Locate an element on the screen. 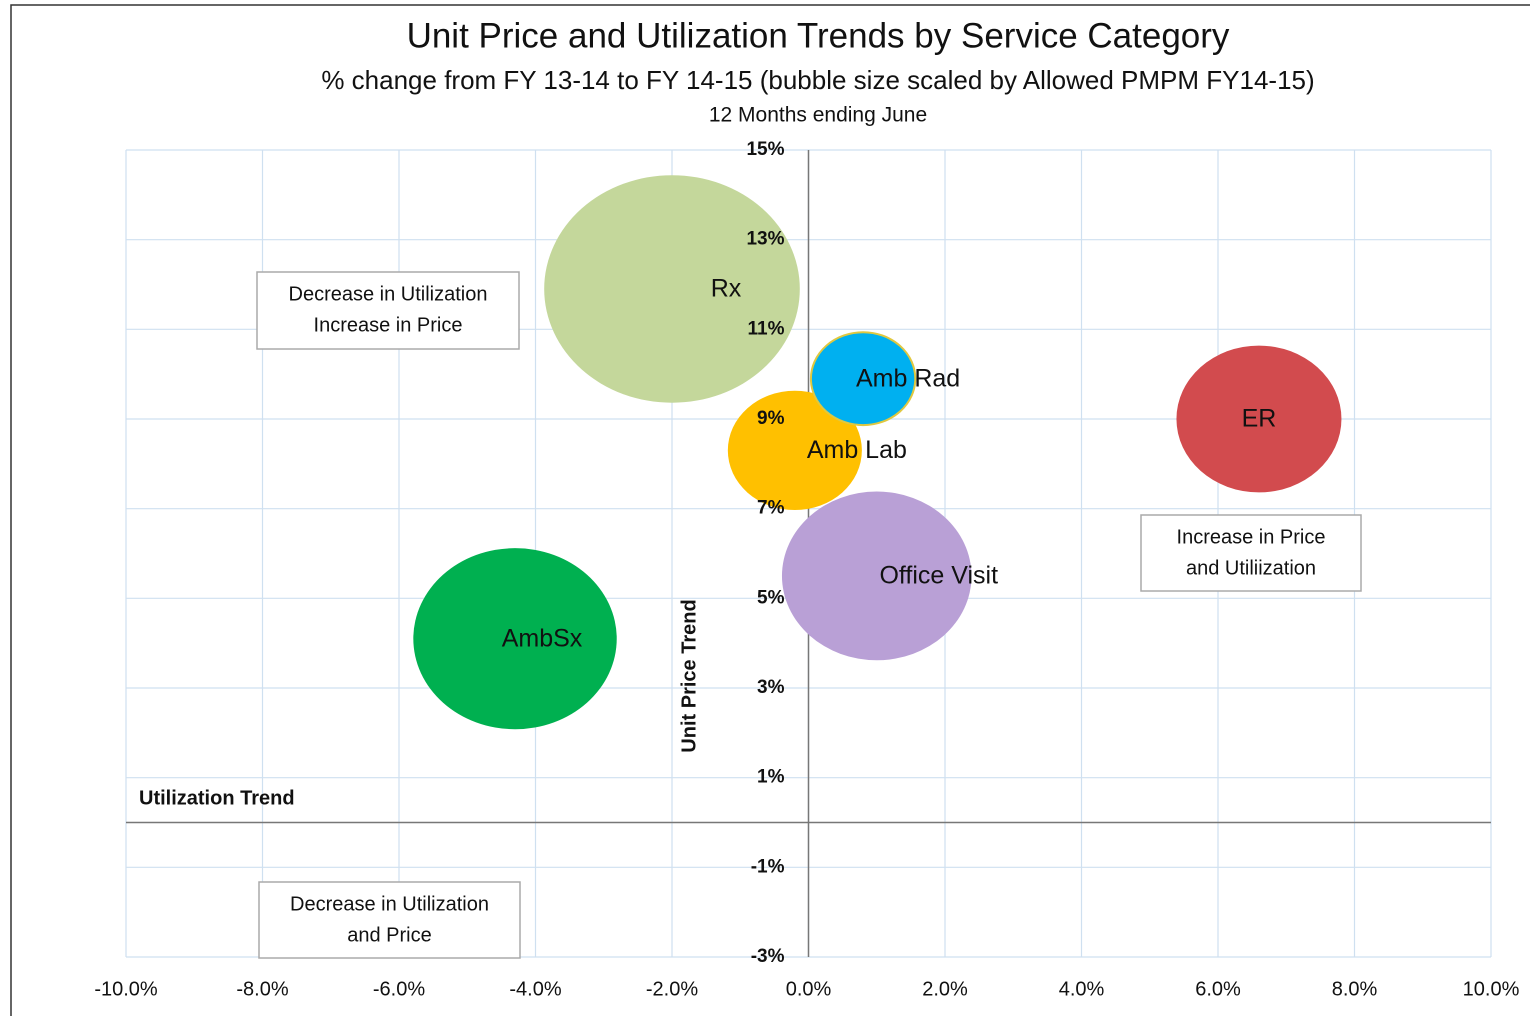 Image resolution: width=1530 pixels, height=1016 pixels. annotation-text: and Utiliization is located at coordinates (1251, 568).